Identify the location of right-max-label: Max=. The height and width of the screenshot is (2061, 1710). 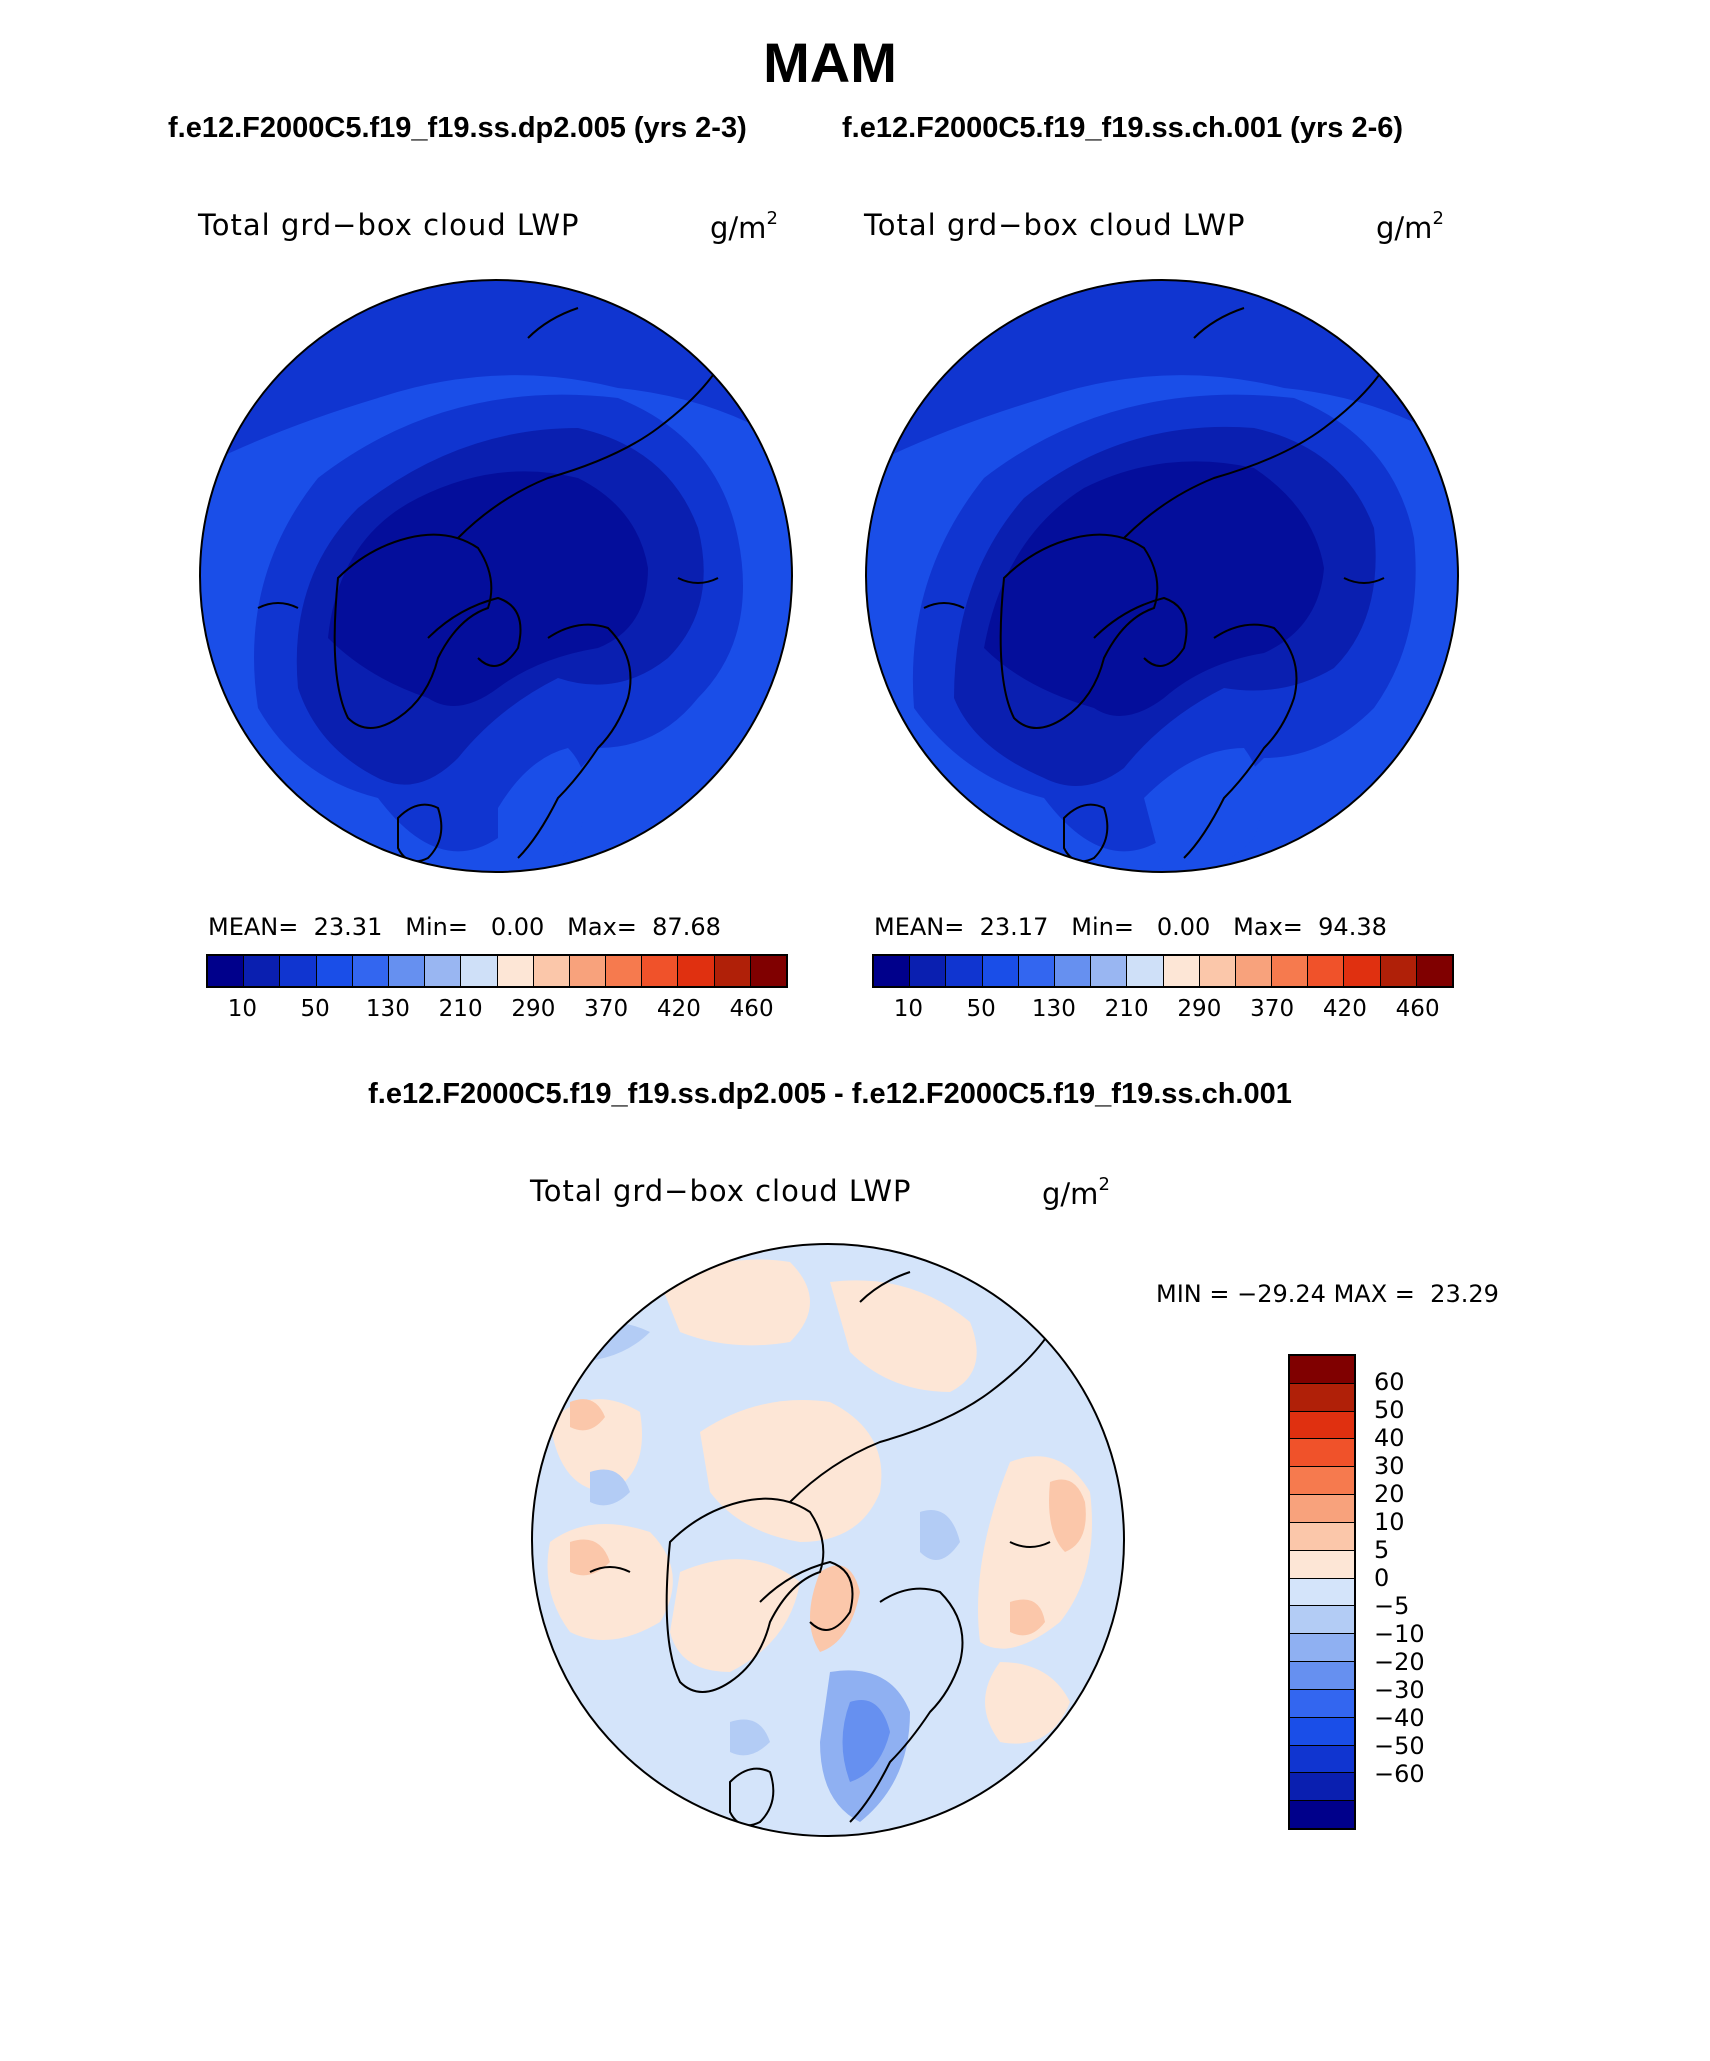
(1268, 927).